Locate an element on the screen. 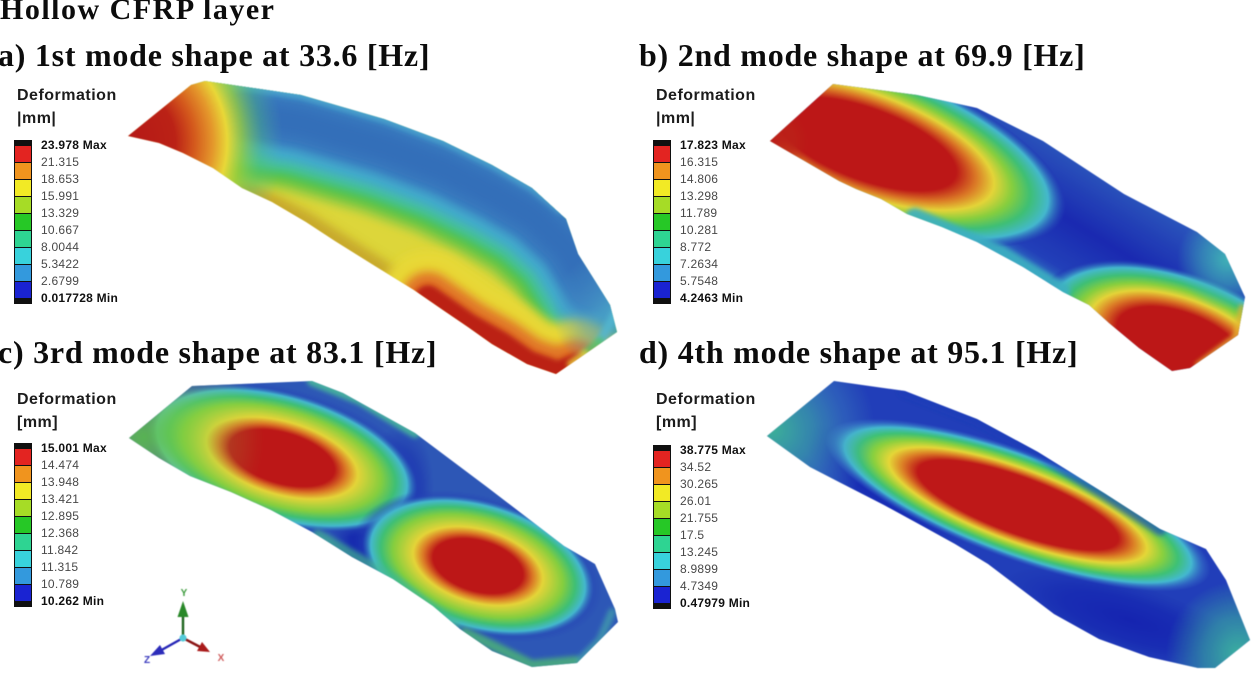 The height and width of the screenshot is (673, 1260). svg-text: Z is located at coordinates (147, 660).